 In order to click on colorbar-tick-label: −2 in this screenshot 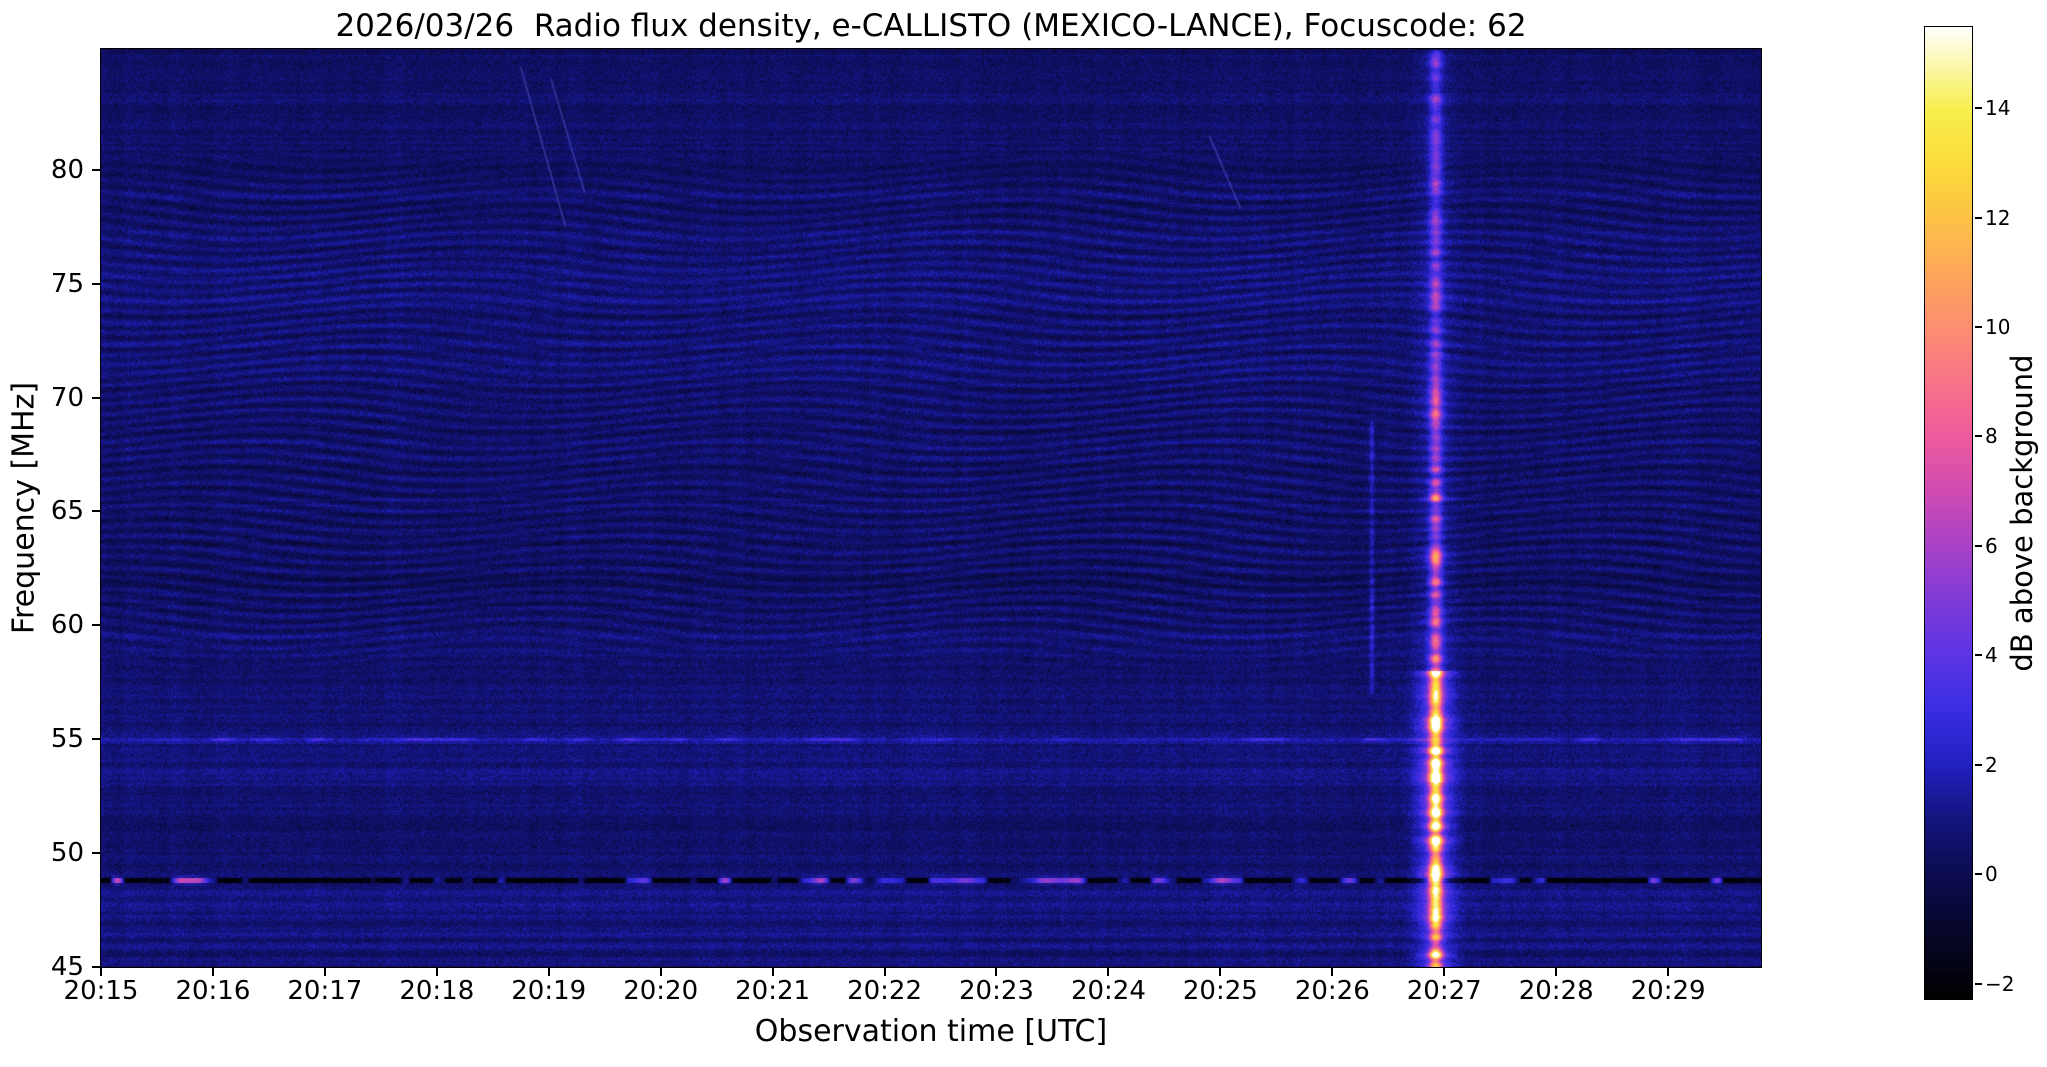, I will do `click(2000, 983)`.